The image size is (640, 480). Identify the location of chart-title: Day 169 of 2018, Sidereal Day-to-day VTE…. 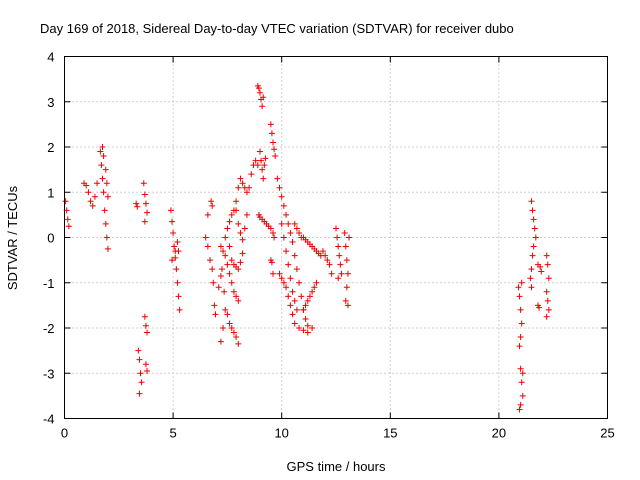
(277, 28).